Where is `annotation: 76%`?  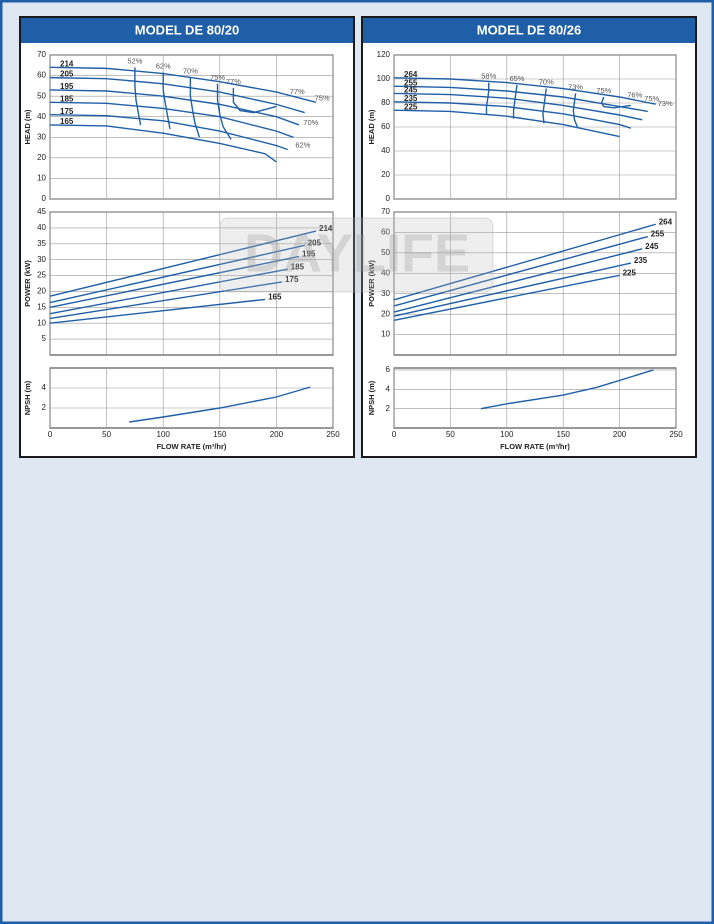
annotation: 76% is located at coordinates (634, 94).